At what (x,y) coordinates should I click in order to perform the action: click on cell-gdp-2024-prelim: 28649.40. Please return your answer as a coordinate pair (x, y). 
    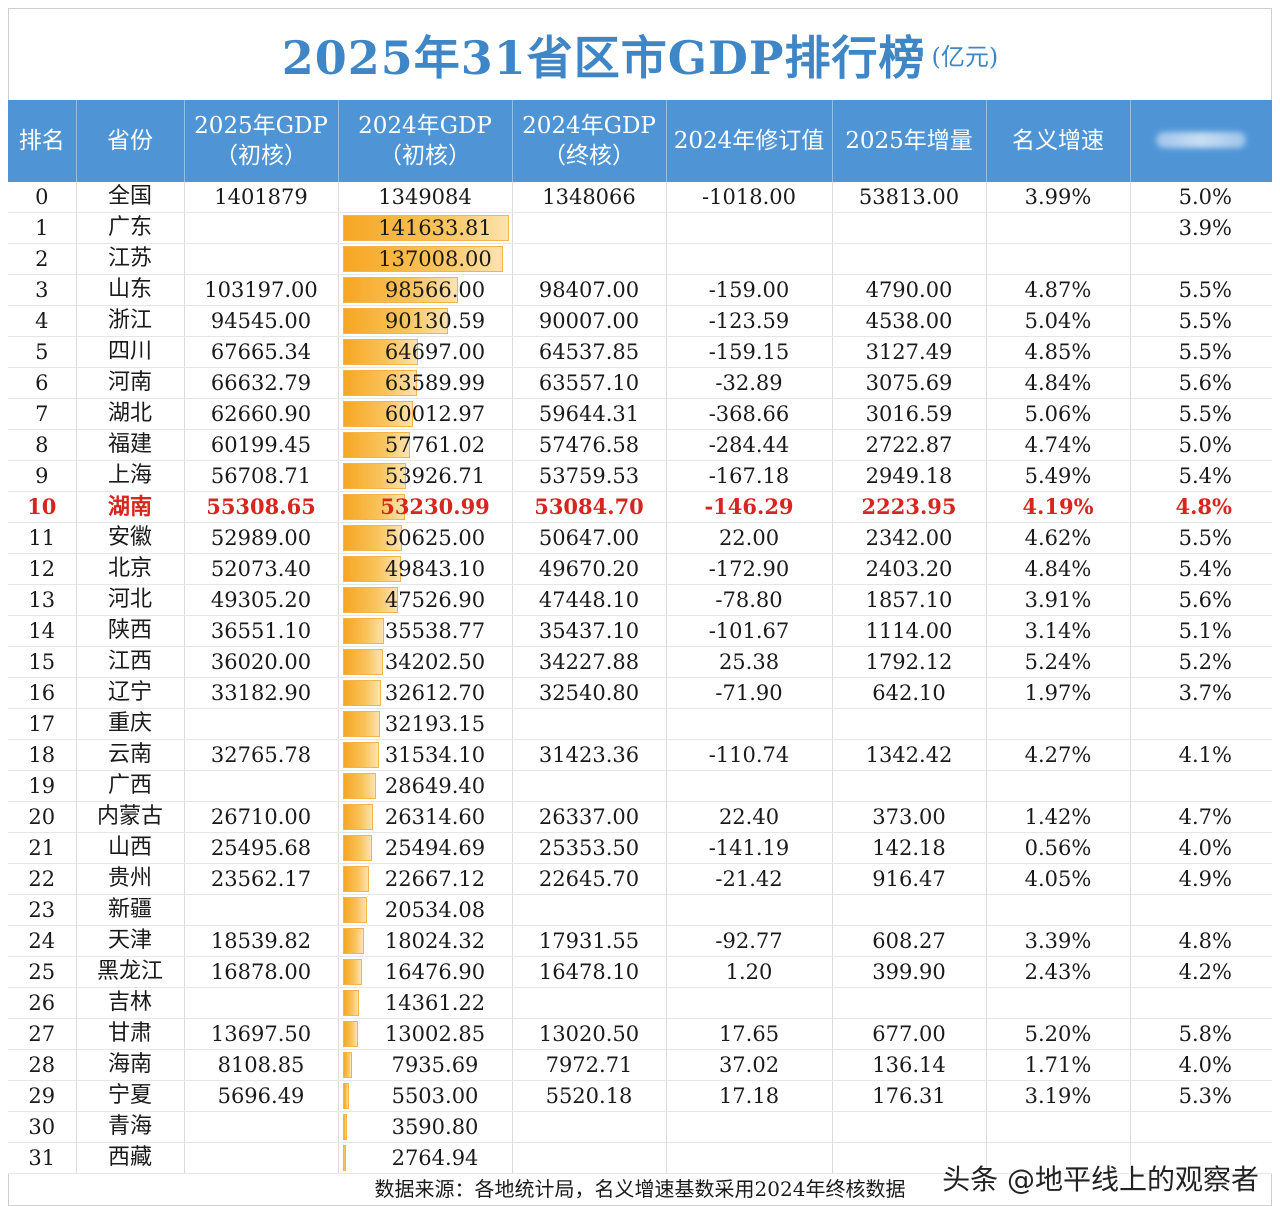
    Looking at the image, I should click on (425, 786).